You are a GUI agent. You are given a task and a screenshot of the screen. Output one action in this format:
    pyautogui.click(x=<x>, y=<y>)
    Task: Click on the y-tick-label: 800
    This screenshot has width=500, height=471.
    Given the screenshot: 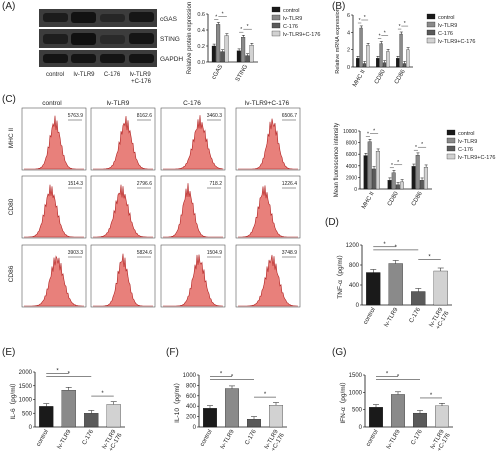 What is the action you would take?
    pyautogui.click(x=354, y=266)
    